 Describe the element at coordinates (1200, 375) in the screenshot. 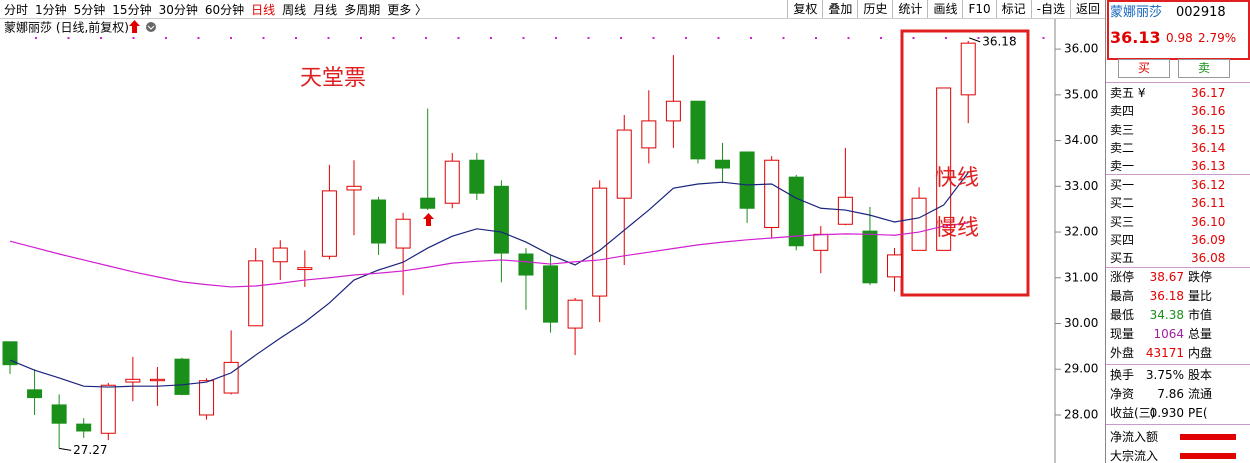

I see `row-extra: 股本` at that location.